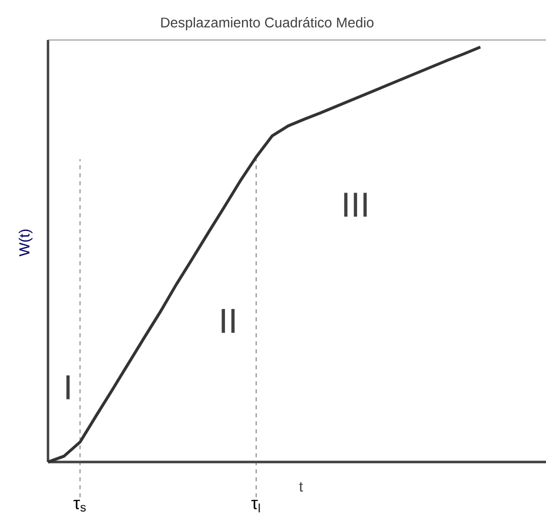 This screenshot has width=546, height=519. Describe the element at coordinates (355, 204) in the screenshot. I see `annotation: III` at that location.